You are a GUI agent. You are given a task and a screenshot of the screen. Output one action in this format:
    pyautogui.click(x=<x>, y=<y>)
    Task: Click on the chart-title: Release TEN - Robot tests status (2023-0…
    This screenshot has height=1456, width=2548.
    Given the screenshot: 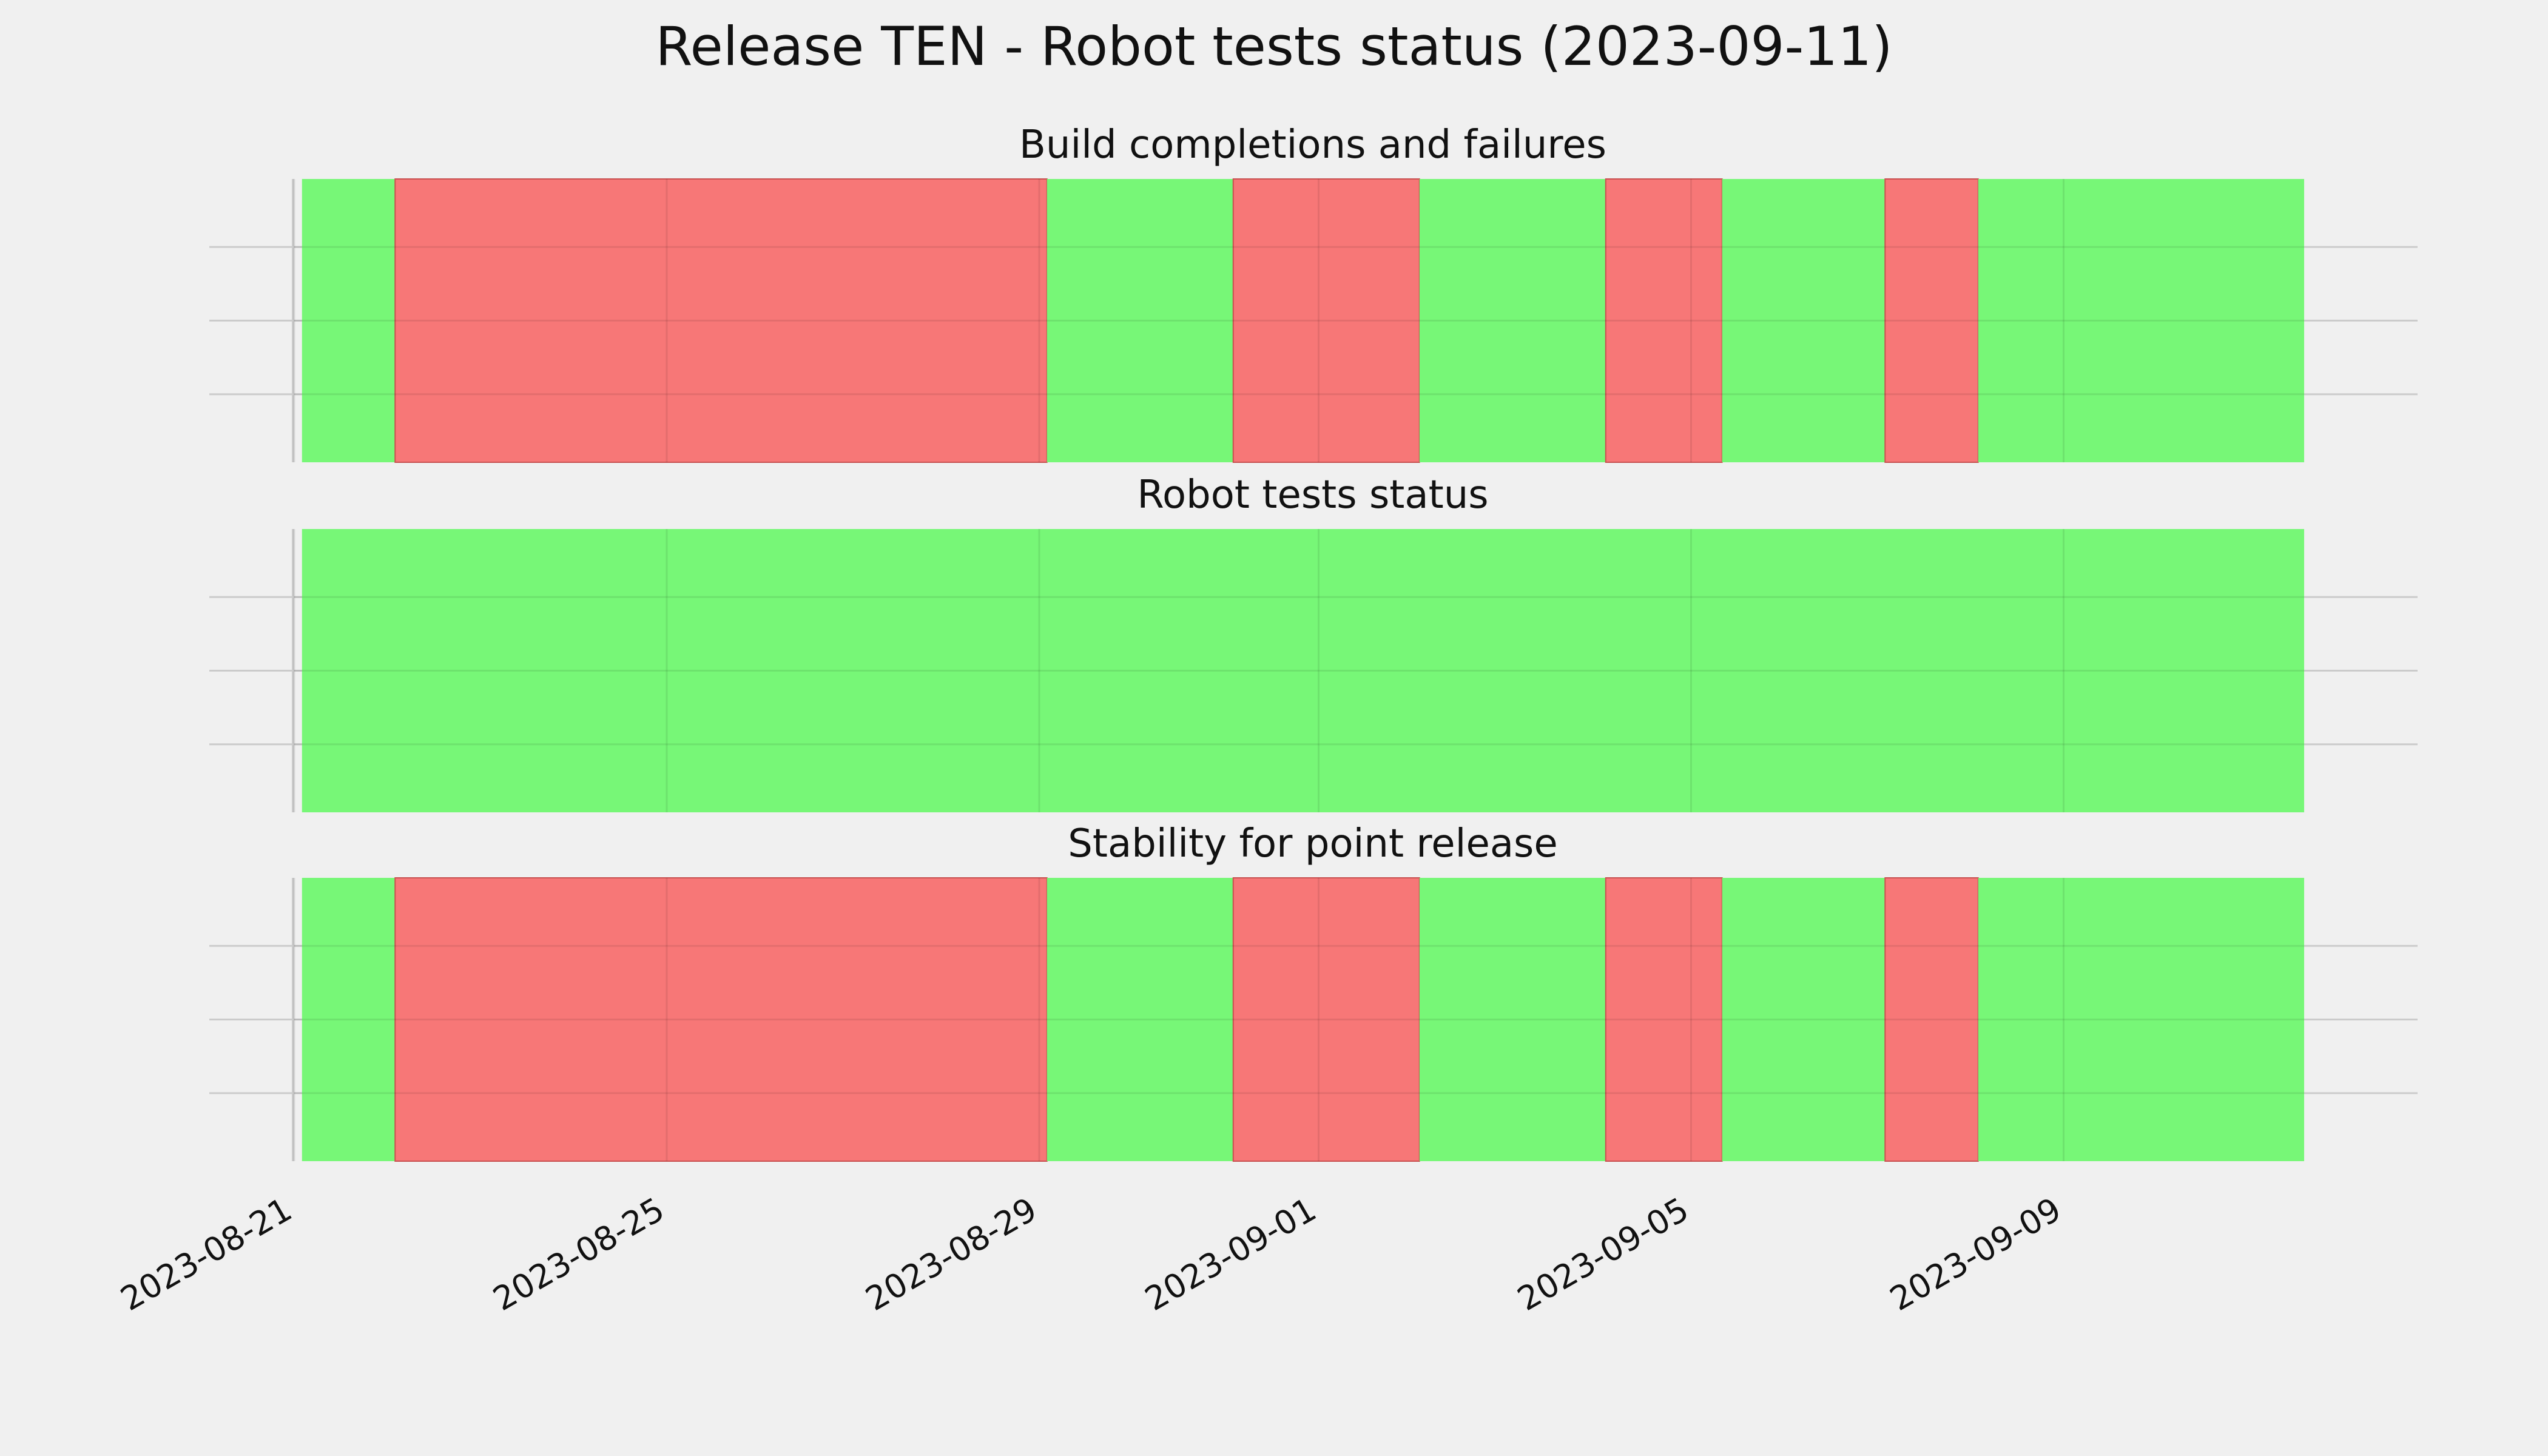 What is the action you would take?
    pyautogui.click(x=1273, y=46)
    